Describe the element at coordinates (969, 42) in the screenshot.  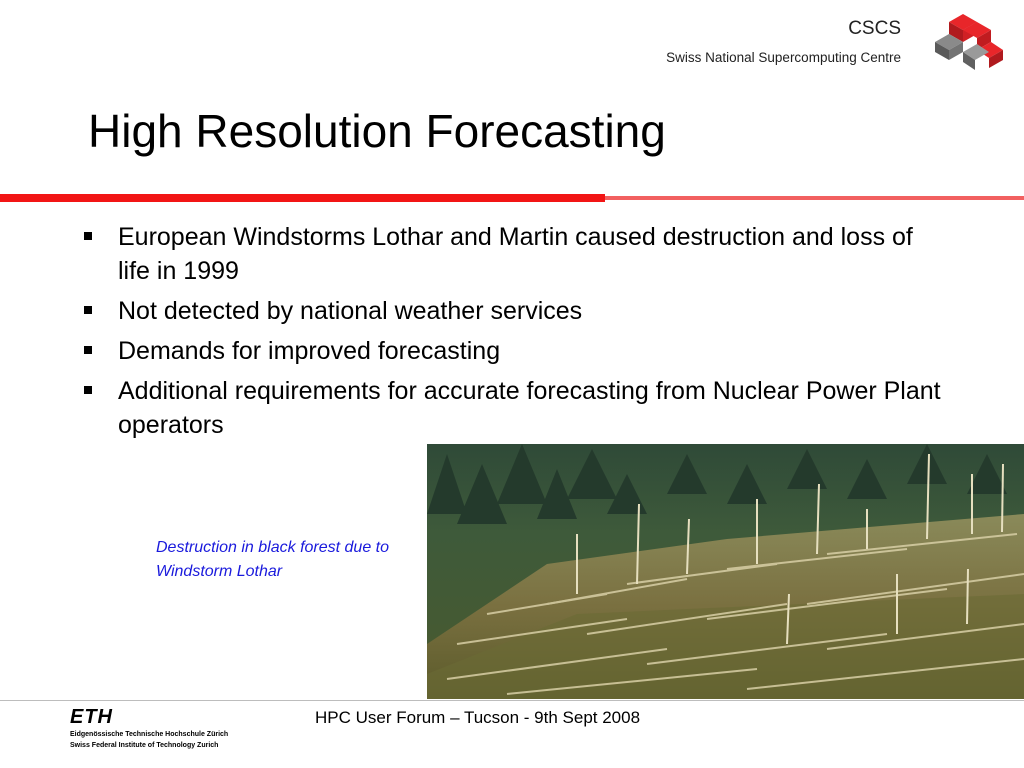
I see `cscs-cubes-icon` at that location.